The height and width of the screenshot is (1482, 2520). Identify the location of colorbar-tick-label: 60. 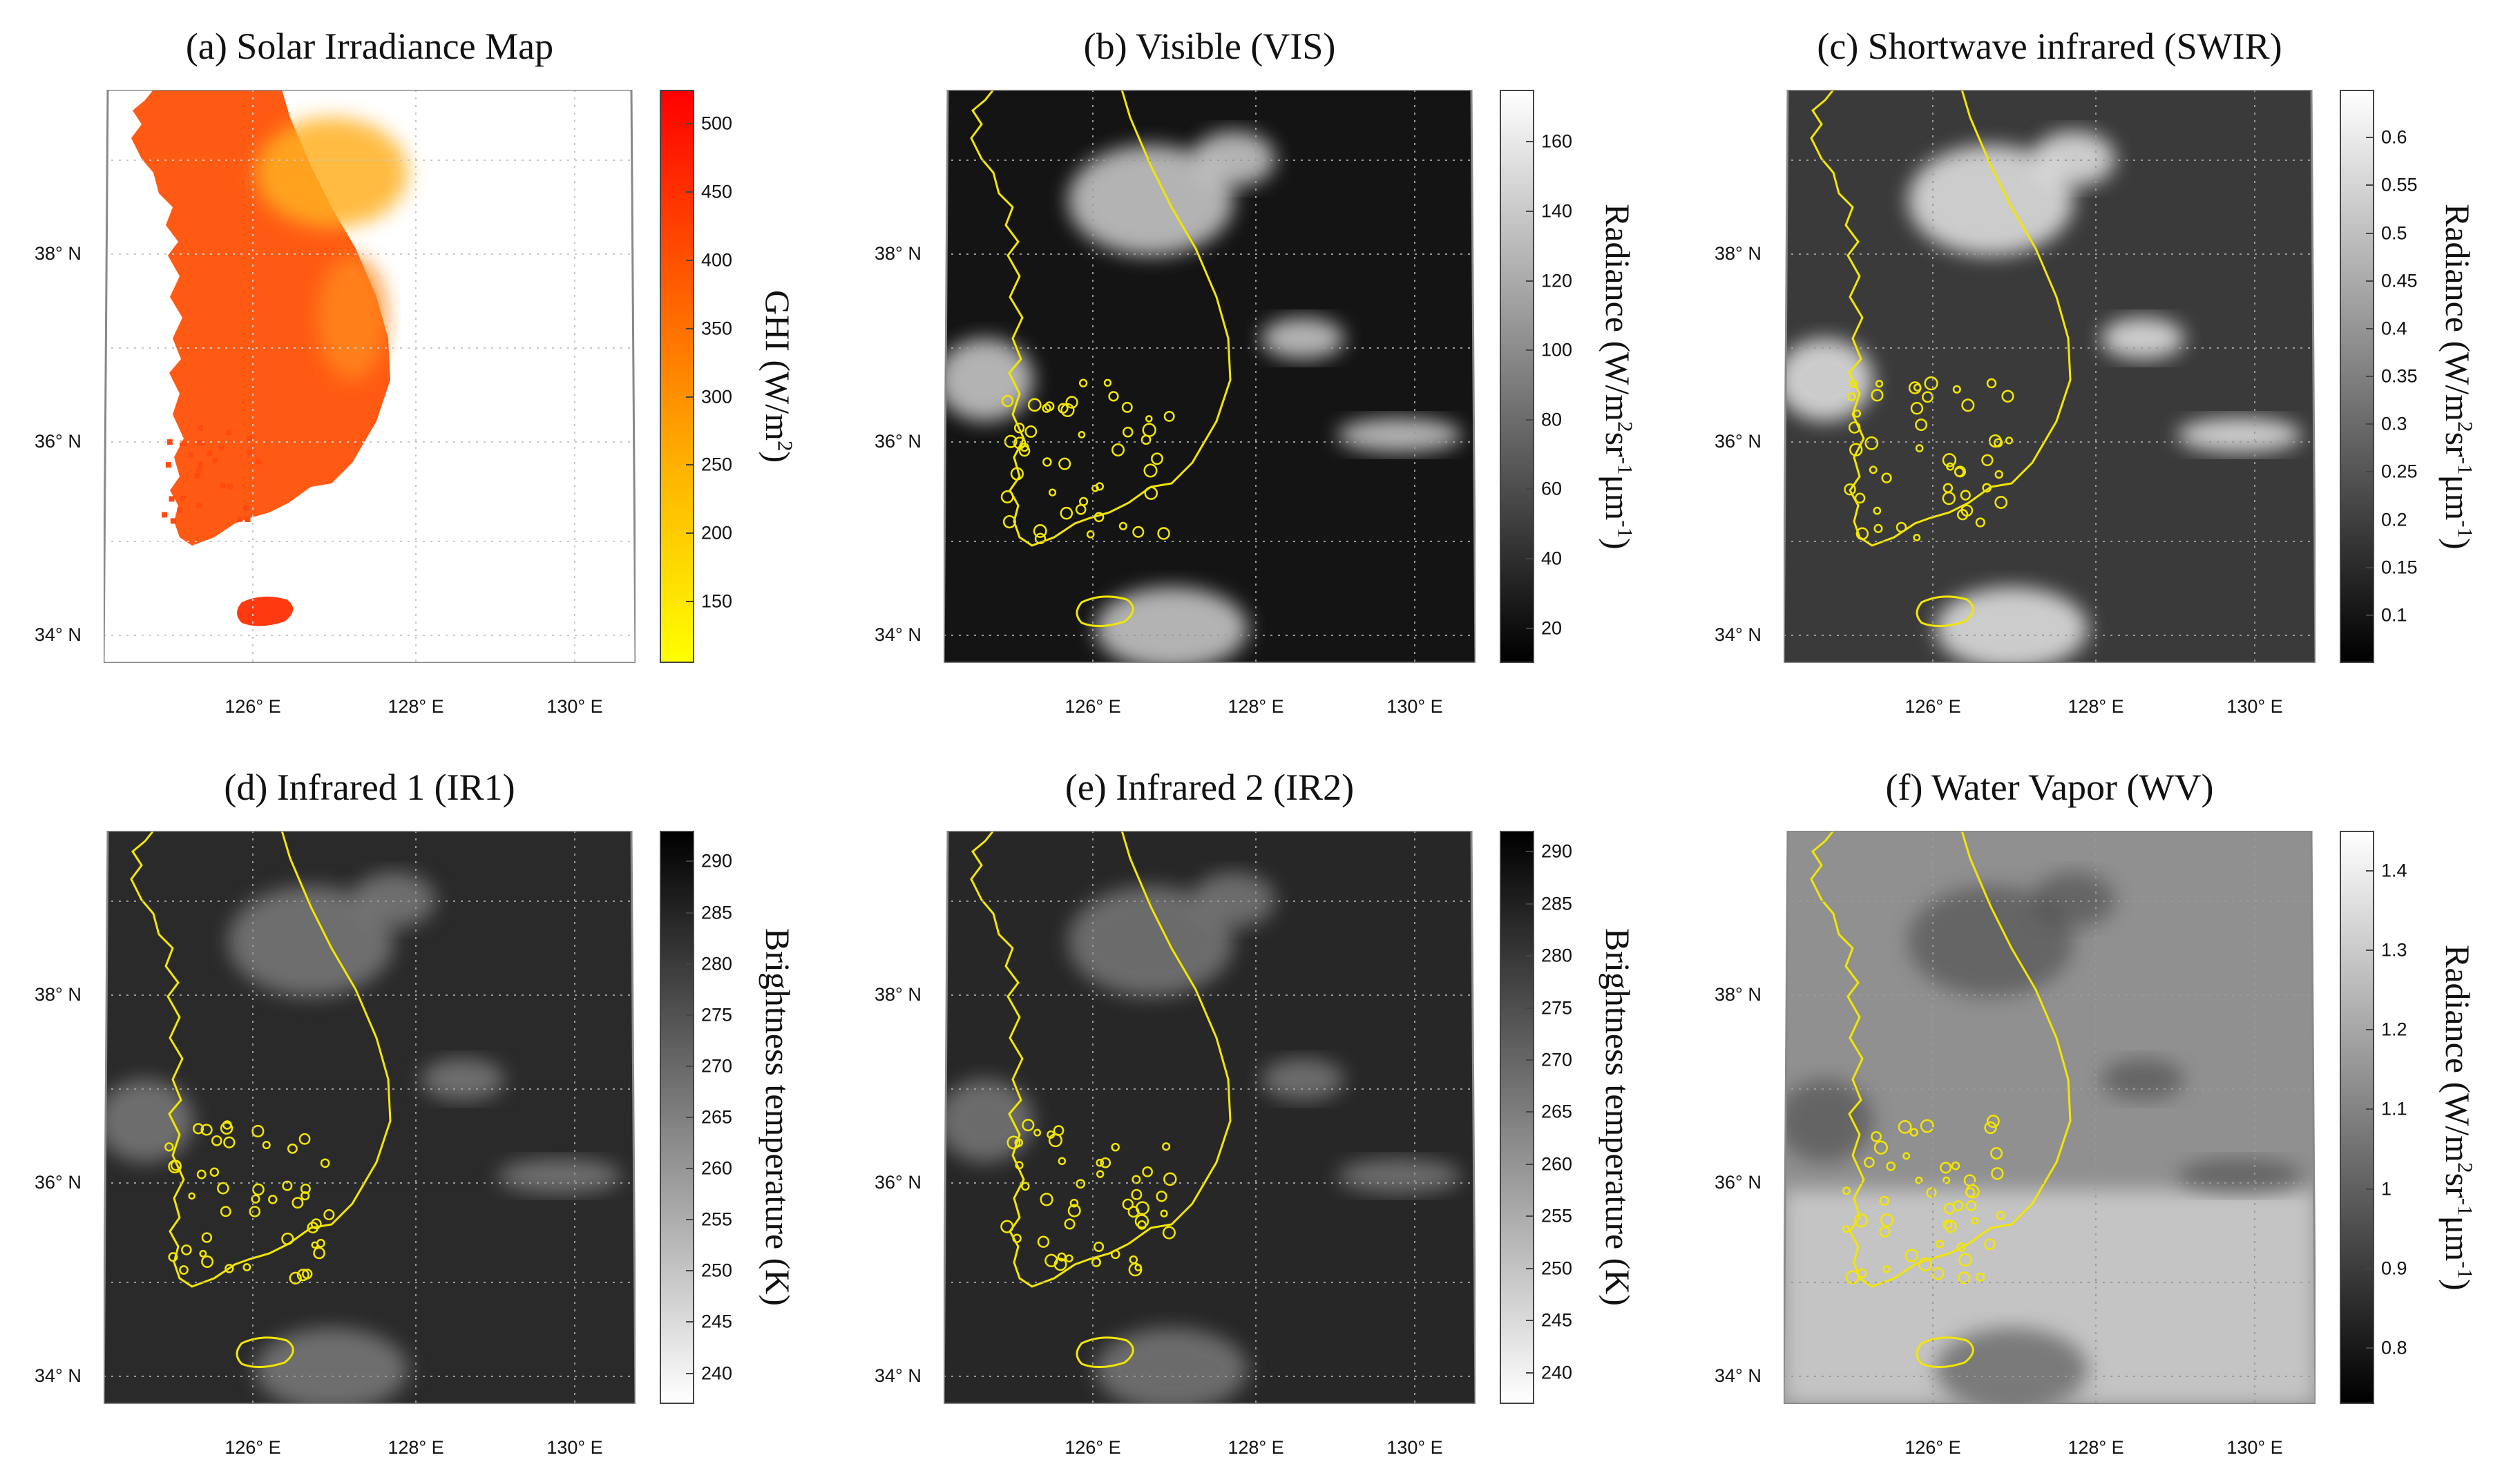
(1552, 488).